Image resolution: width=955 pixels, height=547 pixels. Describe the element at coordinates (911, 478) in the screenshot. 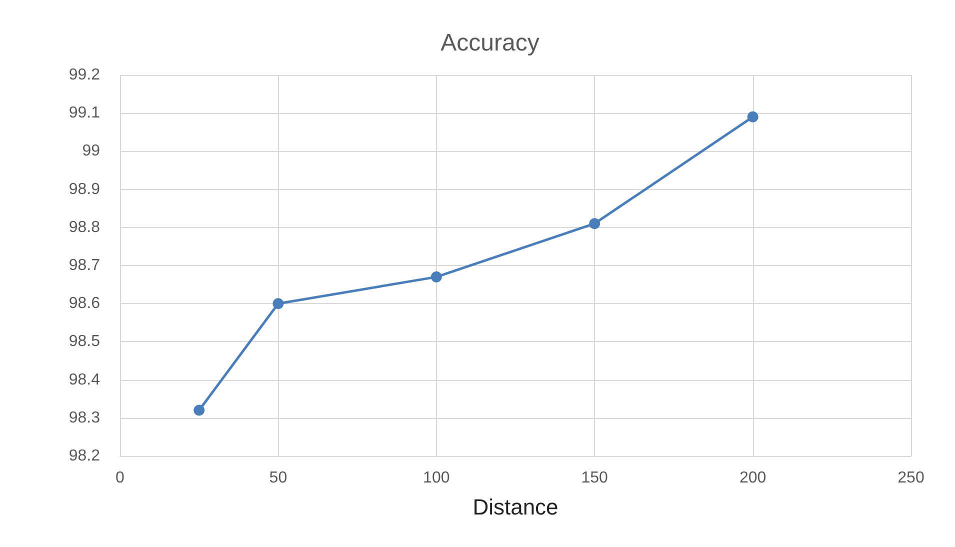

I see `x-tick-label: 250` at that location.